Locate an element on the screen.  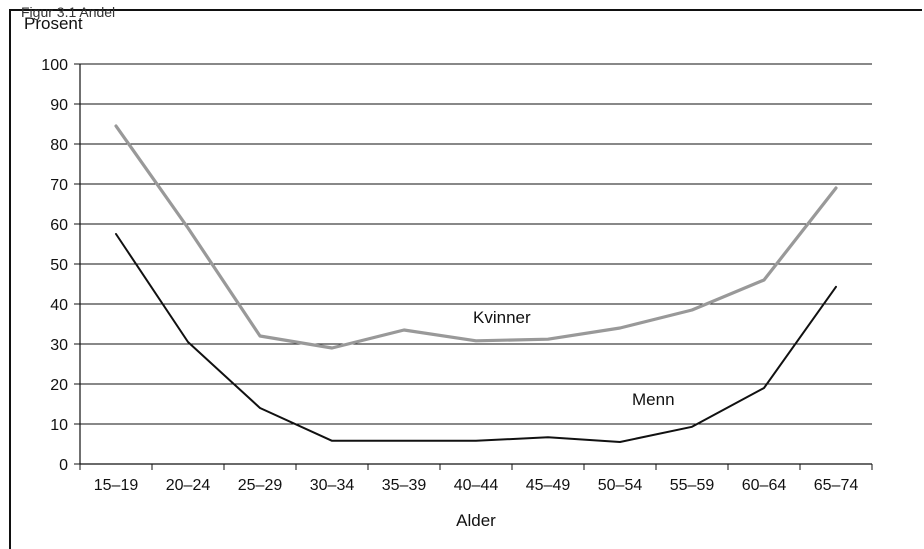
y-tick-label-60: 60 is located at coordinates (59, 225).